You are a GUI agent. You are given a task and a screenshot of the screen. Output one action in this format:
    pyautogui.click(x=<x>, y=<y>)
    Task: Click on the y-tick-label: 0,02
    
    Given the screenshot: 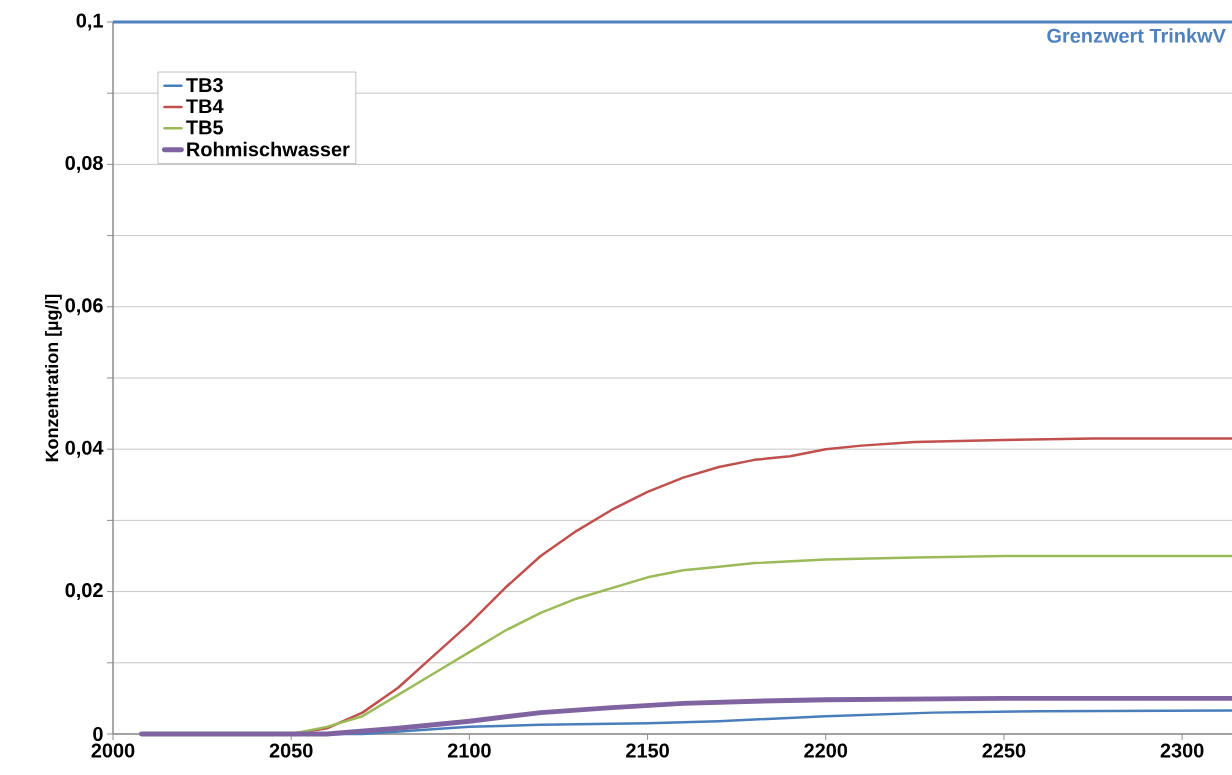 What is the action you would take?
    pyautogui.click(x=84, y=592)
    